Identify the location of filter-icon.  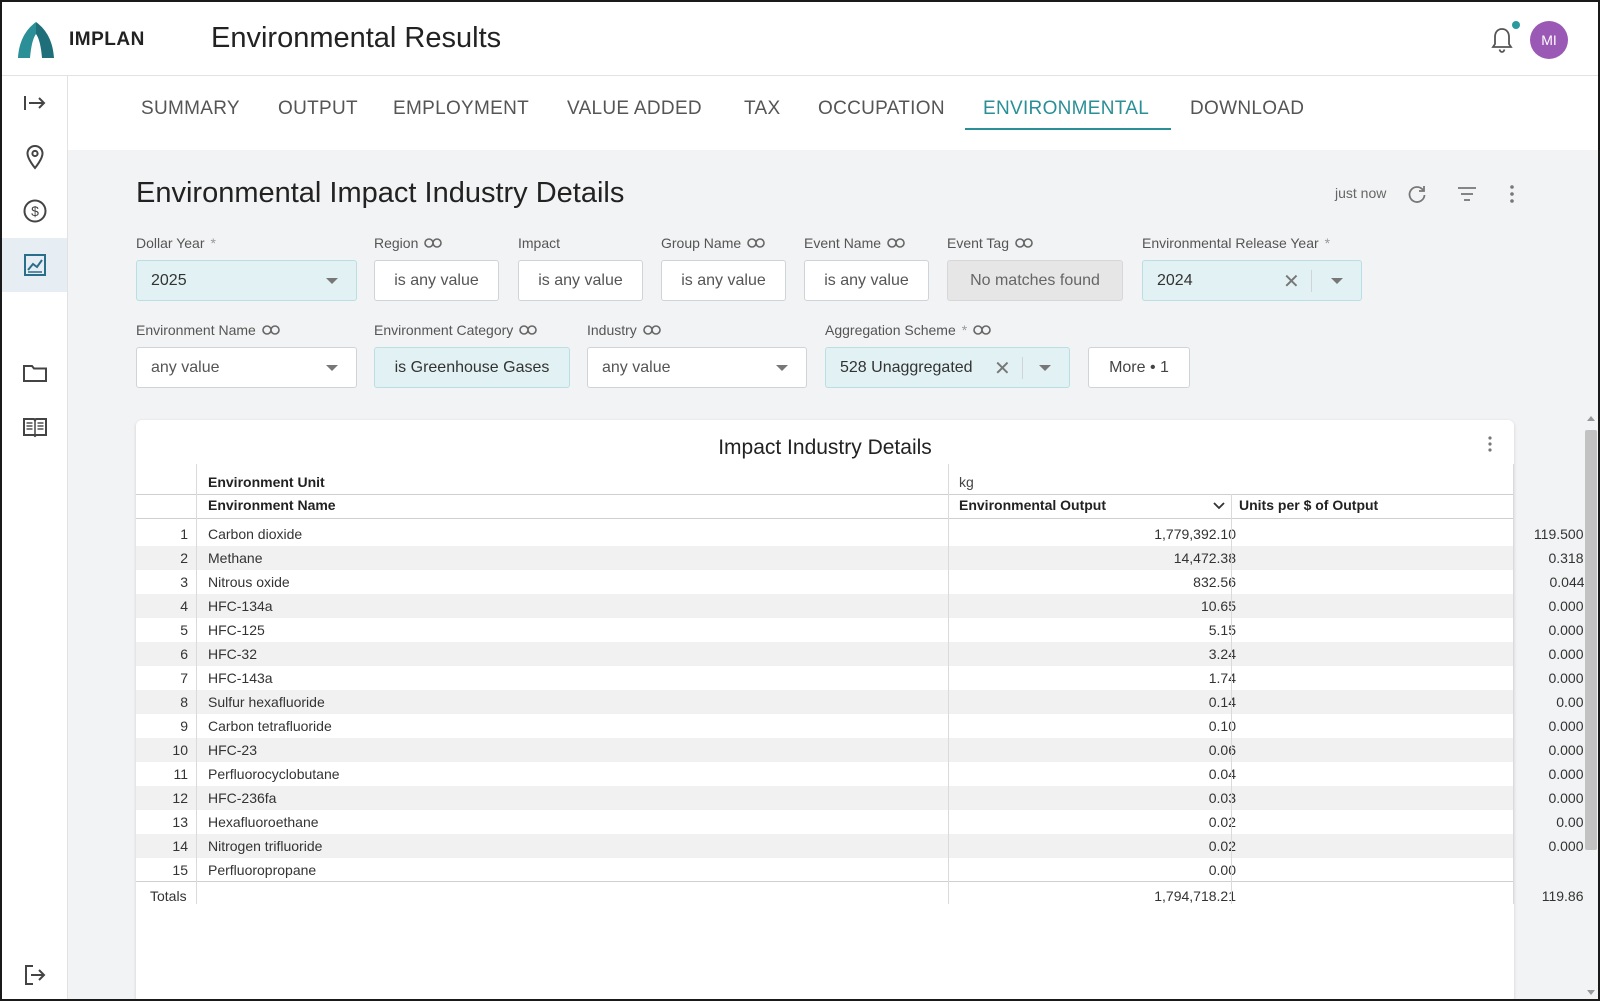
(1467, 194).